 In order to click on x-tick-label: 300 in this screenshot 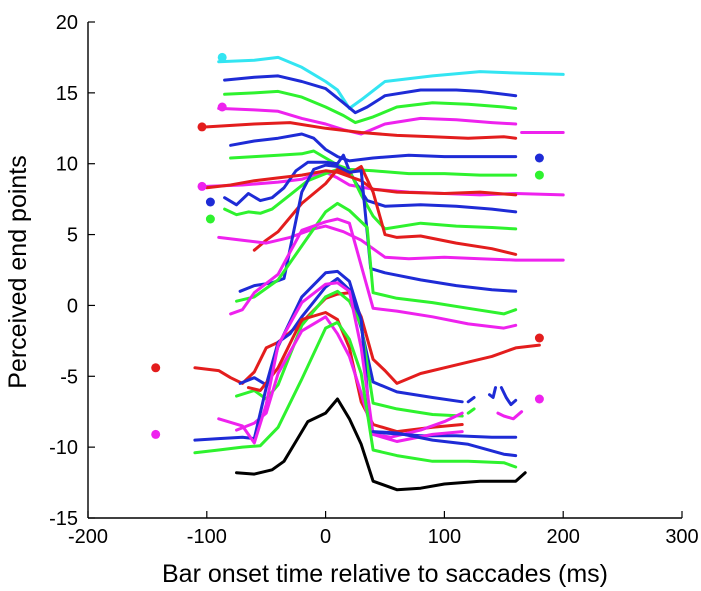, I will do `click(681, 537)`.